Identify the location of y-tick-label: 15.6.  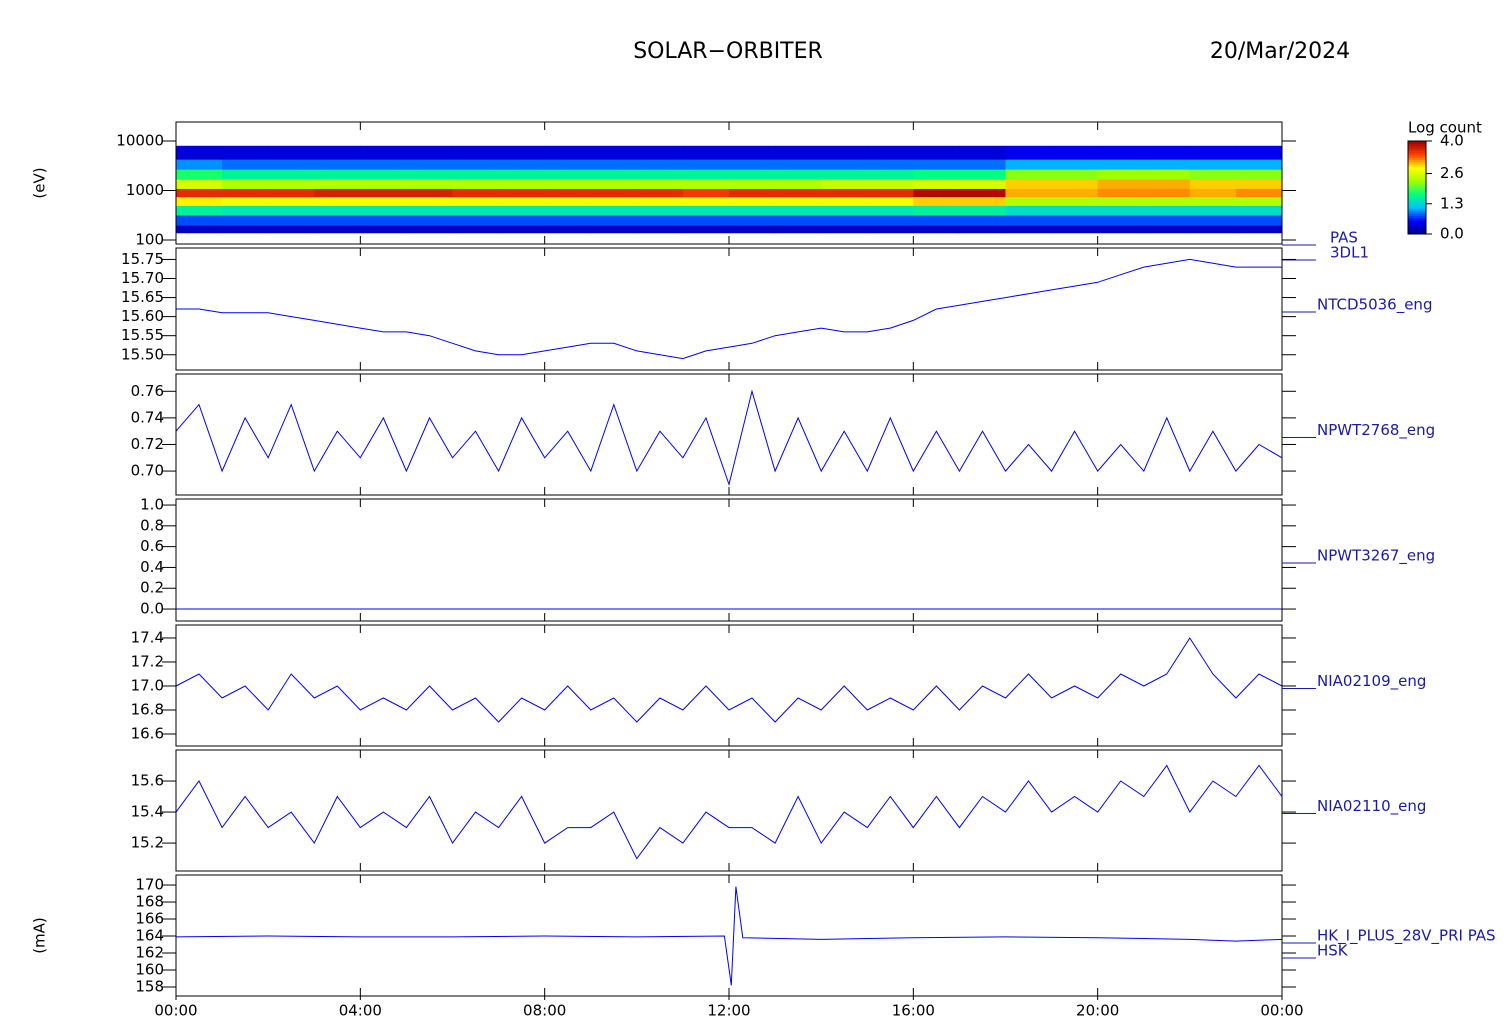
(147, 781).